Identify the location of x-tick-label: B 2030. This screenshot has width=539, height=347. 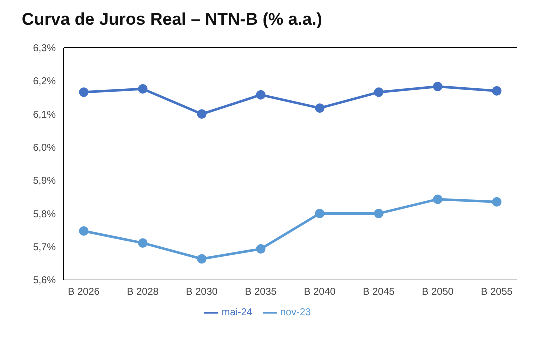
(202, 292).